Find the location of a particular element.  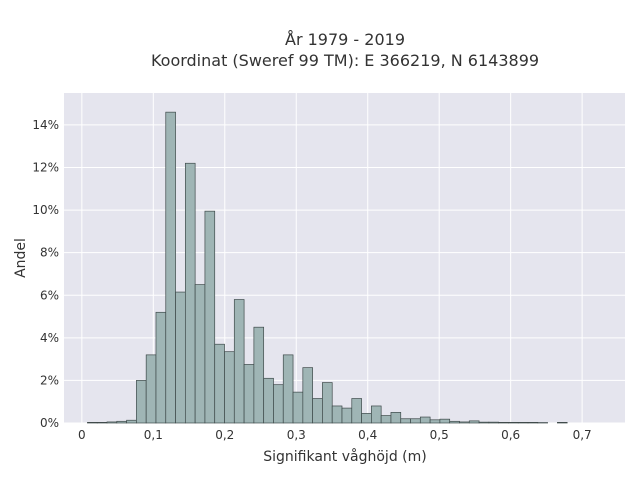

y-tick-label: 14% is located at coordinates (45, 125).